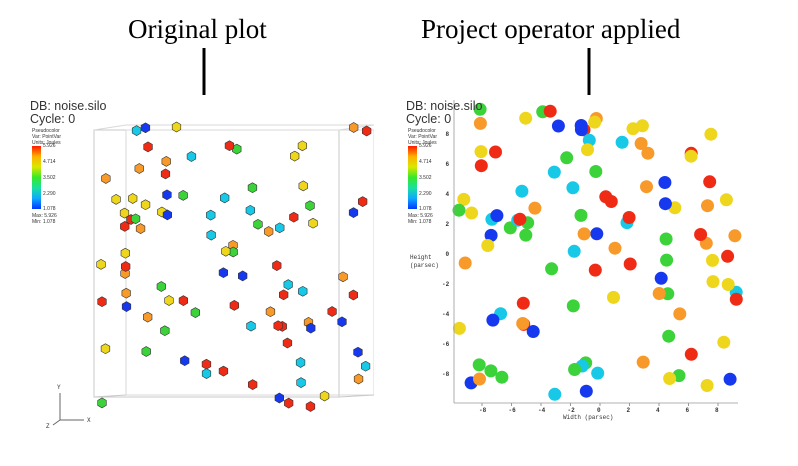 The height and width of the screenshot is (466, 798). What do you see at coordinates (49, 209) in the screenshot?
I see `legend-tick: 1.078` at bounding box center [49, 209].